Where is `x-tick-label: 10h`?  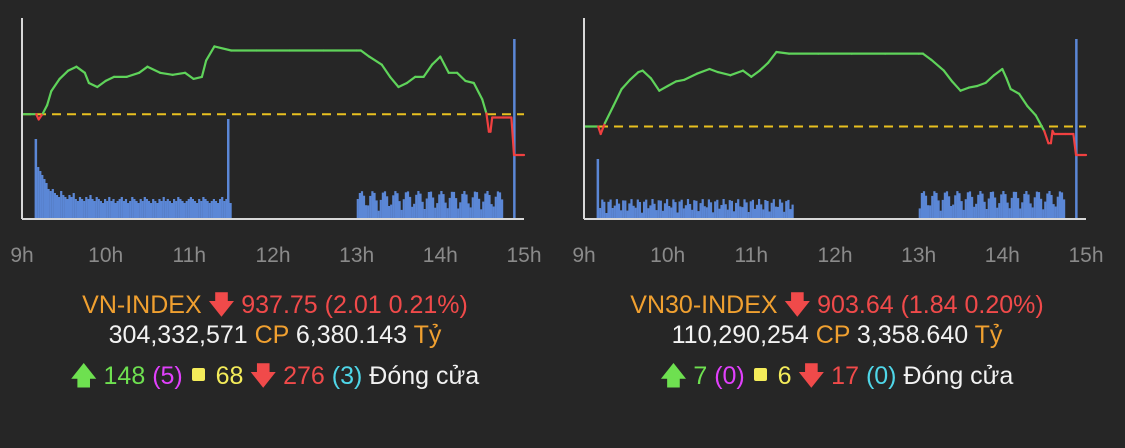
x-tick-label: 10h is located at coordinates (667, 255).